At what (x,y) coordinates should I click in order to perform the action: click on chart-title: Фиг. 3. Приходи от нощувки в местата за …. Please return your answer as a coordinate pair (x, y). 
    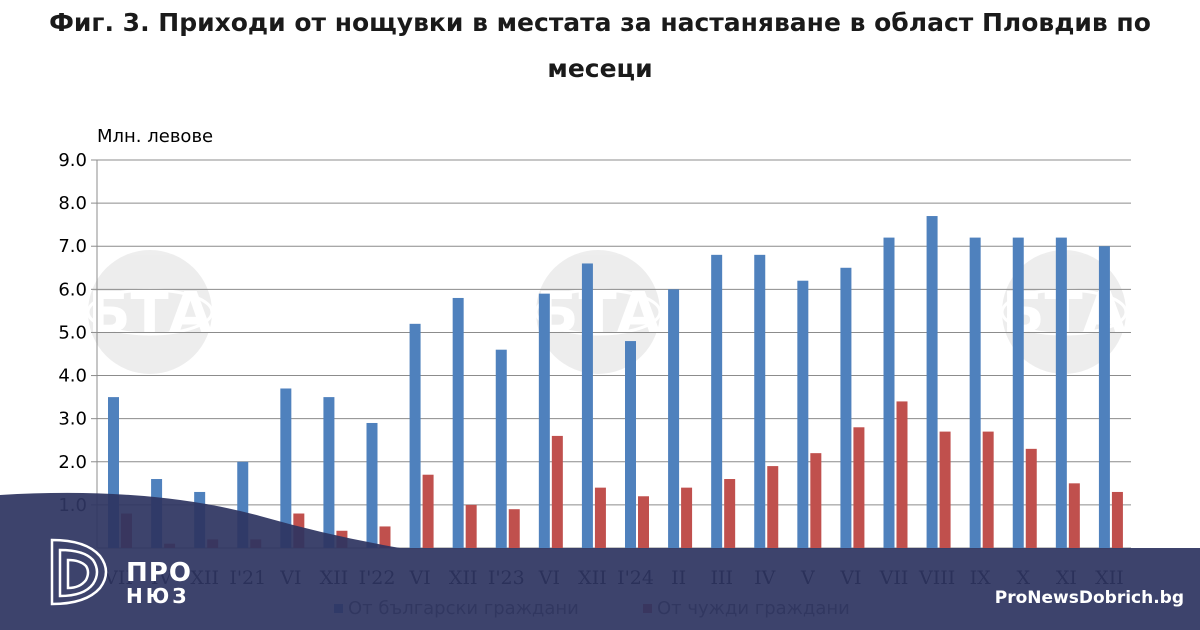
    Looking at the image, I should click on (600, 45).